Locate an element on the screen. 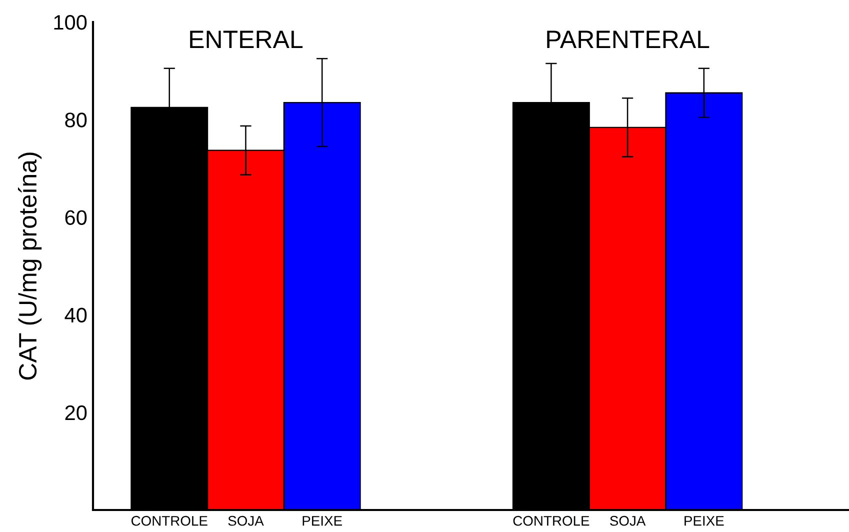  y-tick-label: 40 is located at coordinates (75, 315).